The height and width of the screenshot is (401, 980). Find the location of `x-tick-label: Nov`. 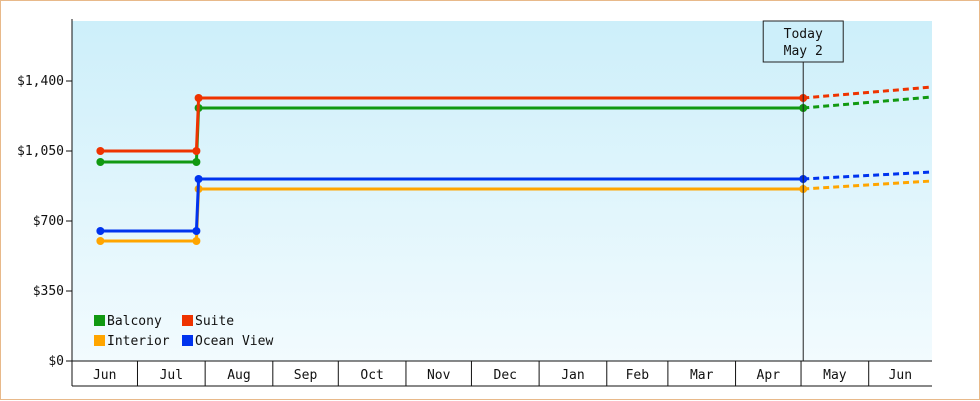

x-tick-label: Nov is located at coordinates (439, 375).